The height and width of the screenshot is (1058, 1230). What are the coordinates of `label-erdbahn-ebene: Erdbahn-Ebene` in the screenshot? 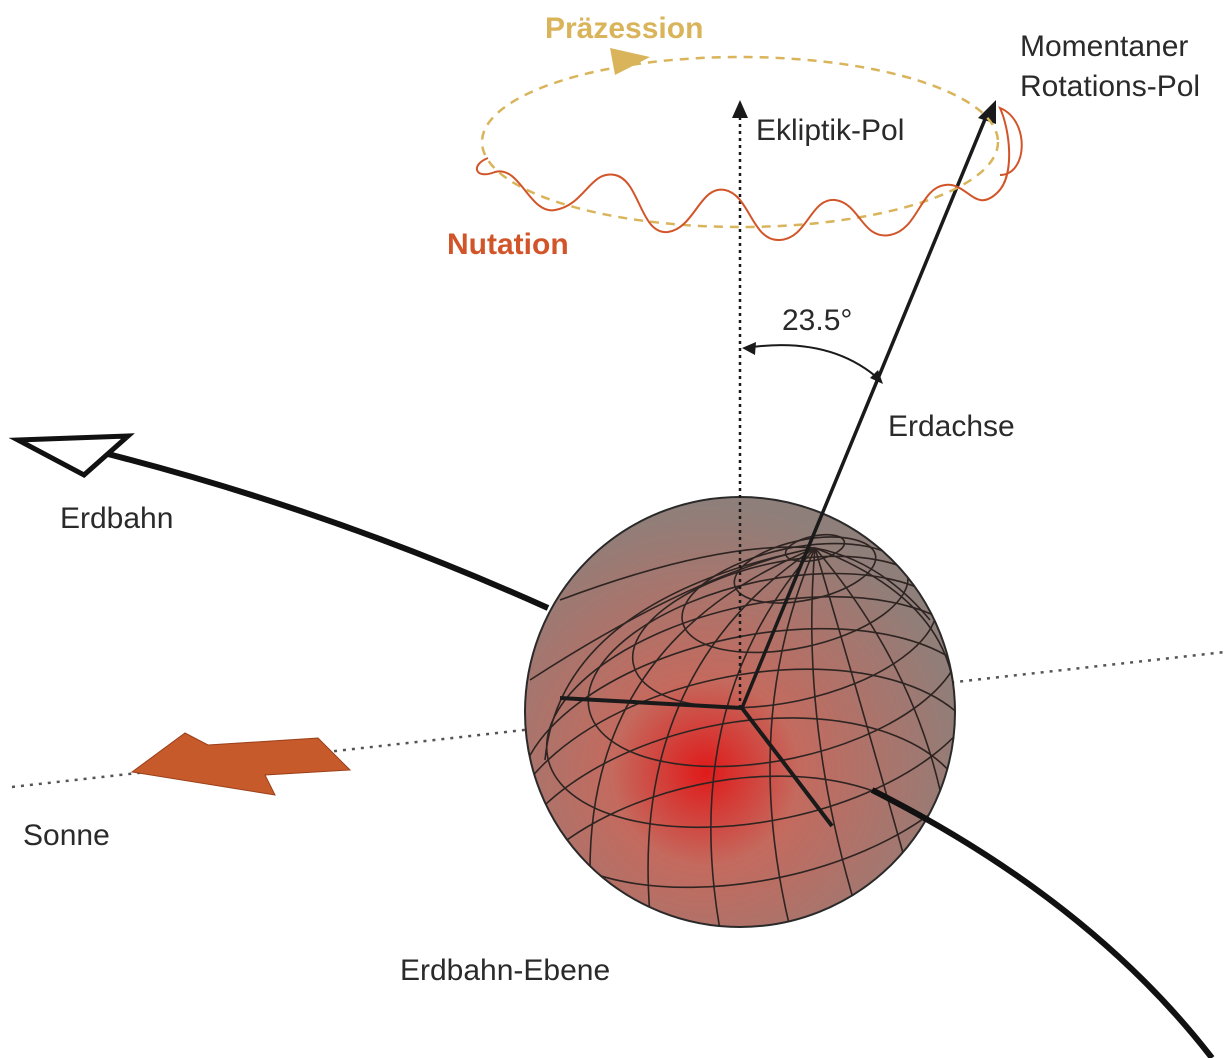 It's located at (505, 970).